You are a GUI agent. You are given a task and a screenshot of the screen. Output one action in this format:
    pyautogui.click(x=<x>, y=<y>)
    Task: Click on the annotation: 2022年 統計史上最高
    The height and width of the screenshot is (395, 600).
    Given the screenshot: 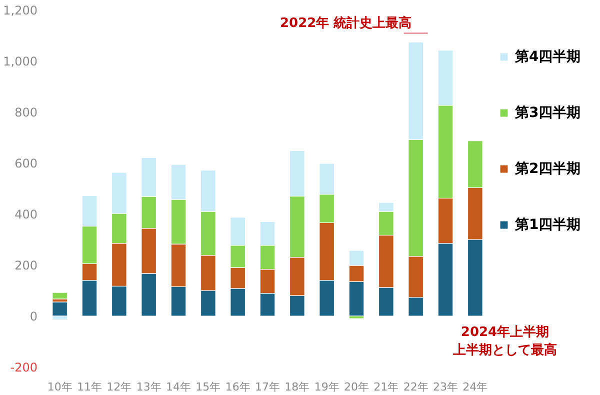 What is the action you would take?
    pyautogui.click(x=346, y=23)
    